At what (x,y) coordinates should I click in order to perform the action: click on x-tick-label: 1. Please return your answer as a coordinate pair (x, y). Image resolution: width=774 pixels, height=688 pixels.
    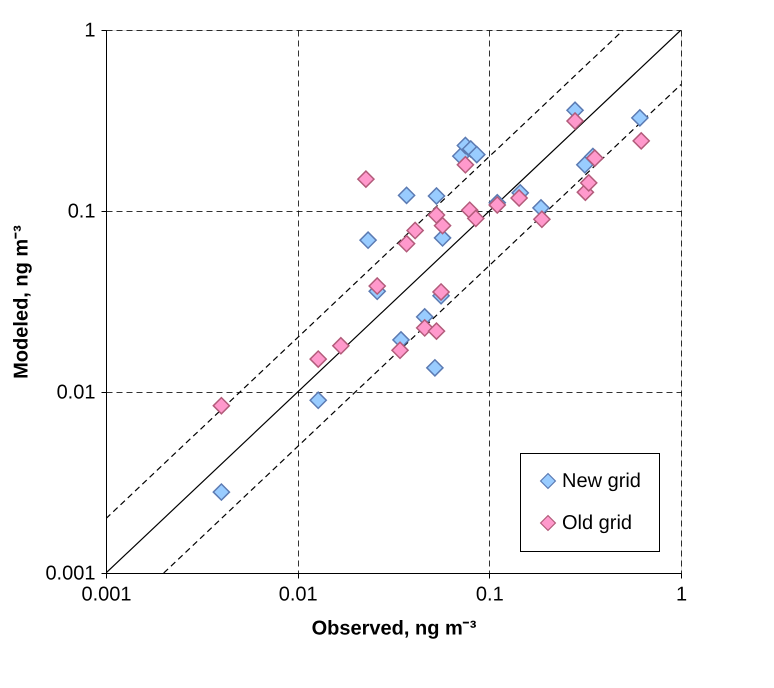
    Looking at the image, I should click on (682, 595).